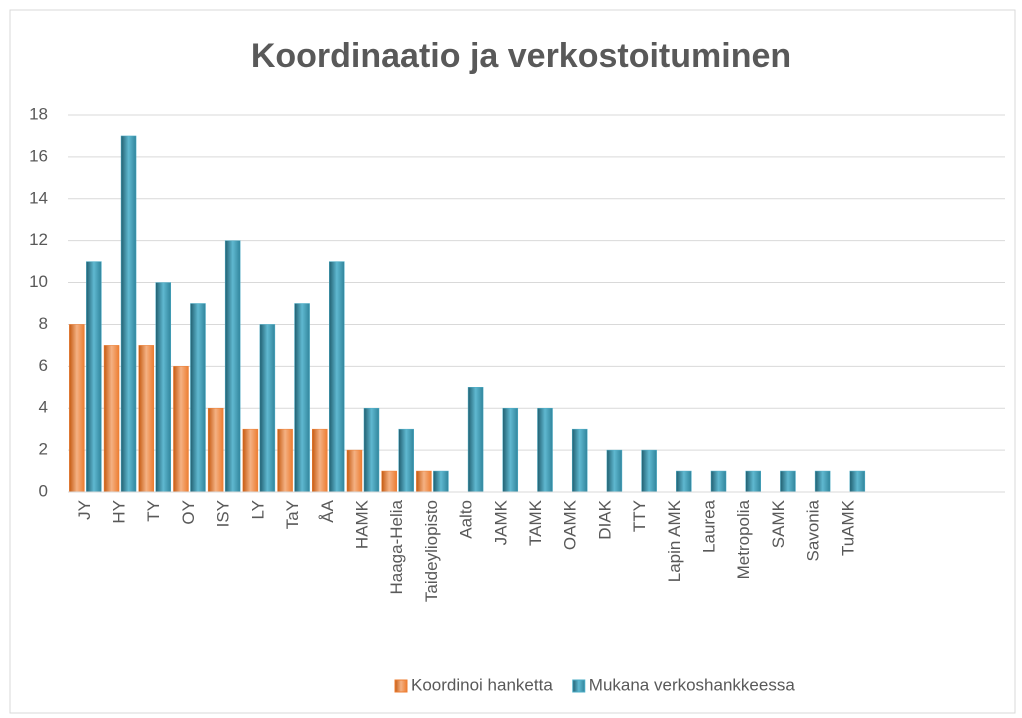 Image resolution: width=1022 pixels, height=718 pixels. Describe the element at coordinates (223, 513) in the screenshot. I see `x-tick-label: ISY` at that location.